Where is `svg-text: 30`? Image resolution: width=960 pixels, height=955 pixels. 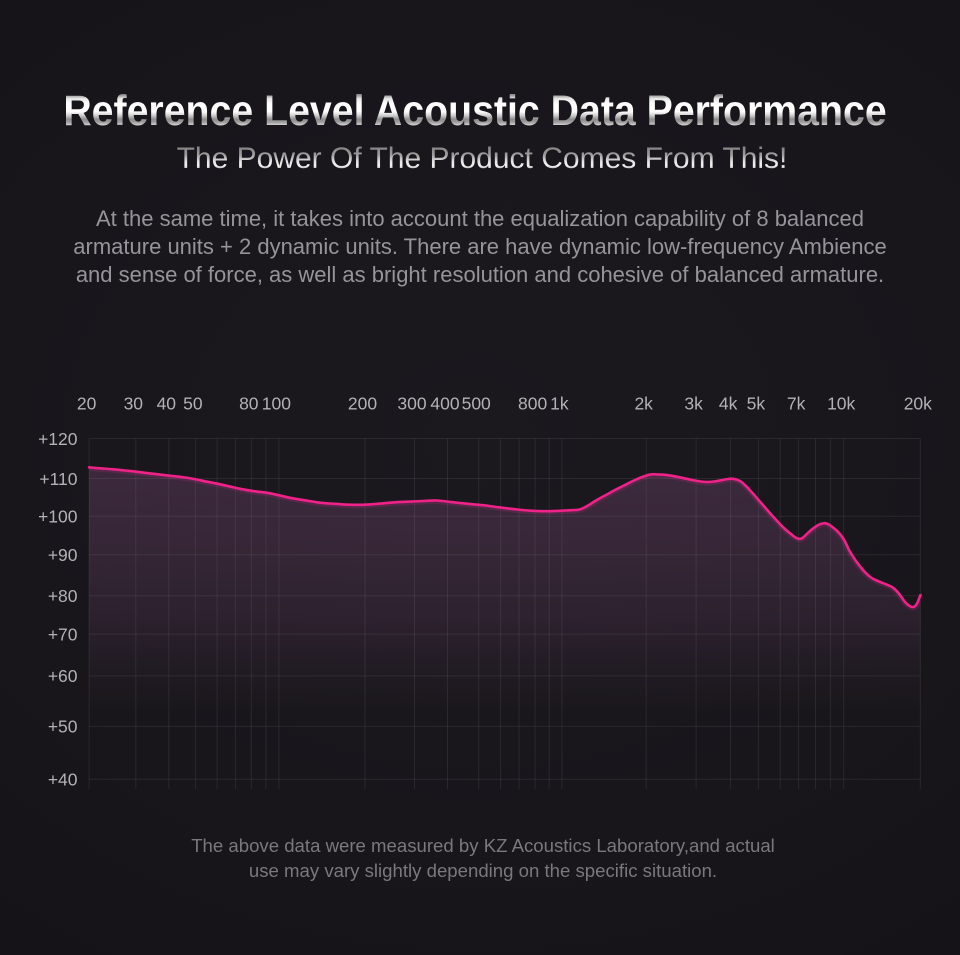 svg-text: 30 is located at coordinates (134, 404).